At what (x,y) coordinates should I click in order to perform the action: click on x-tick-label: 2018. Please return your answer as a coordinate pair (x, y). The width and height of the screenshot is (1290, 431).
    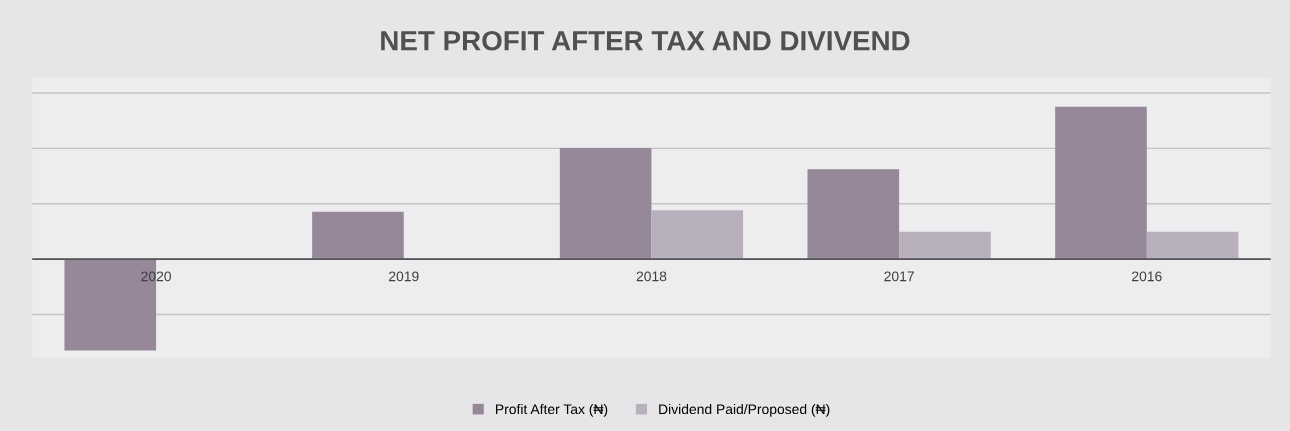
    Looking at the image, I should click on (651, 276).